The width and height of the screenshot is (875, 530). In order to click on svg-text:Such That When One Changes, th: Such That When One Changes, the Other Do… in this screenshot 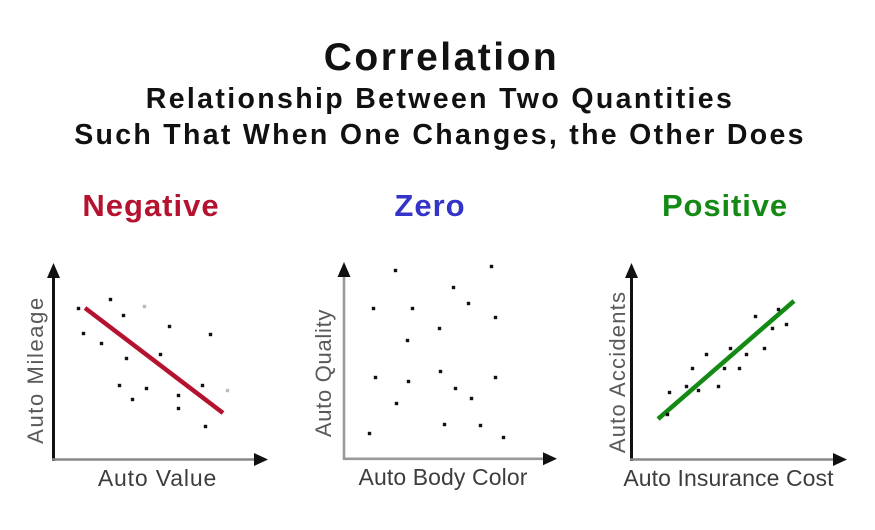, I will do `click(440, 135)`.